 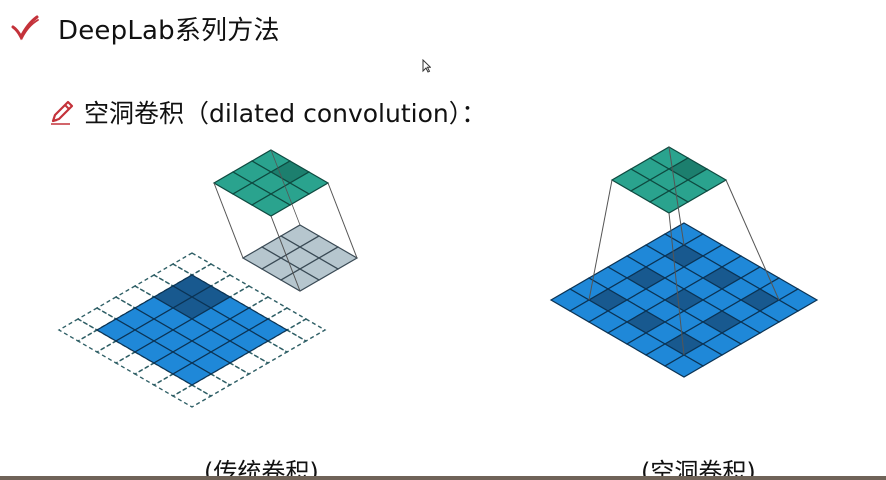 I want to click on mouse-cursor-icon, so click(x=426, y=66).